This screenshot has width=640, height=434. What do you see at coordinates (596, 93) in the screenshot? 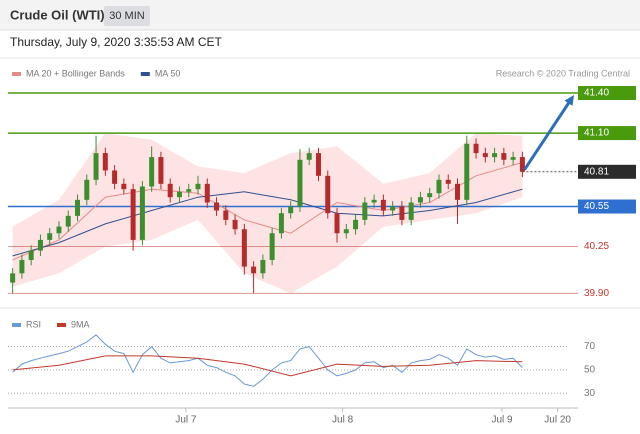
I see `level-label: 41.40` at bounding box center [596, 93].